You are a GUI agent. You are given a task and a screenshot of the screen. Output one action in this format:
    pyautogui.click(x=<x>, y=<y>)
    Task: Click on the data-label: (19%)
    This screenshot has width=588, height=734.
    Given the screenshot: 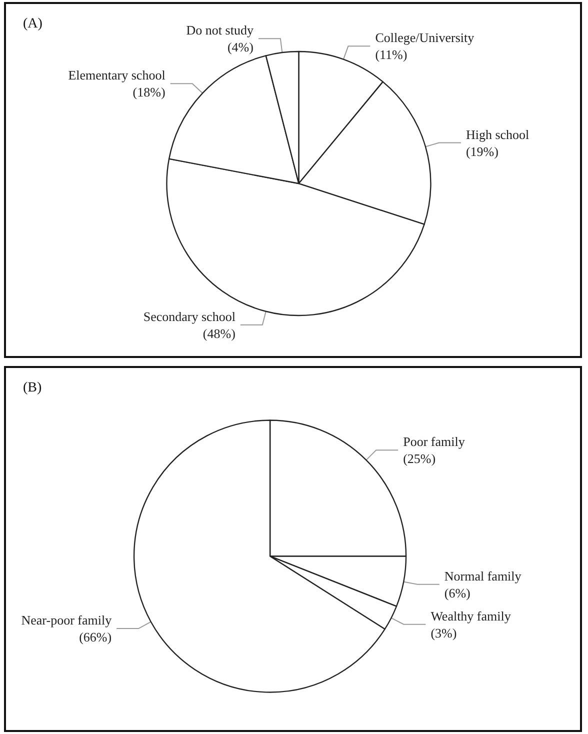 What is the action you would take?
    pyautogui.click(x=482, y=151)
    